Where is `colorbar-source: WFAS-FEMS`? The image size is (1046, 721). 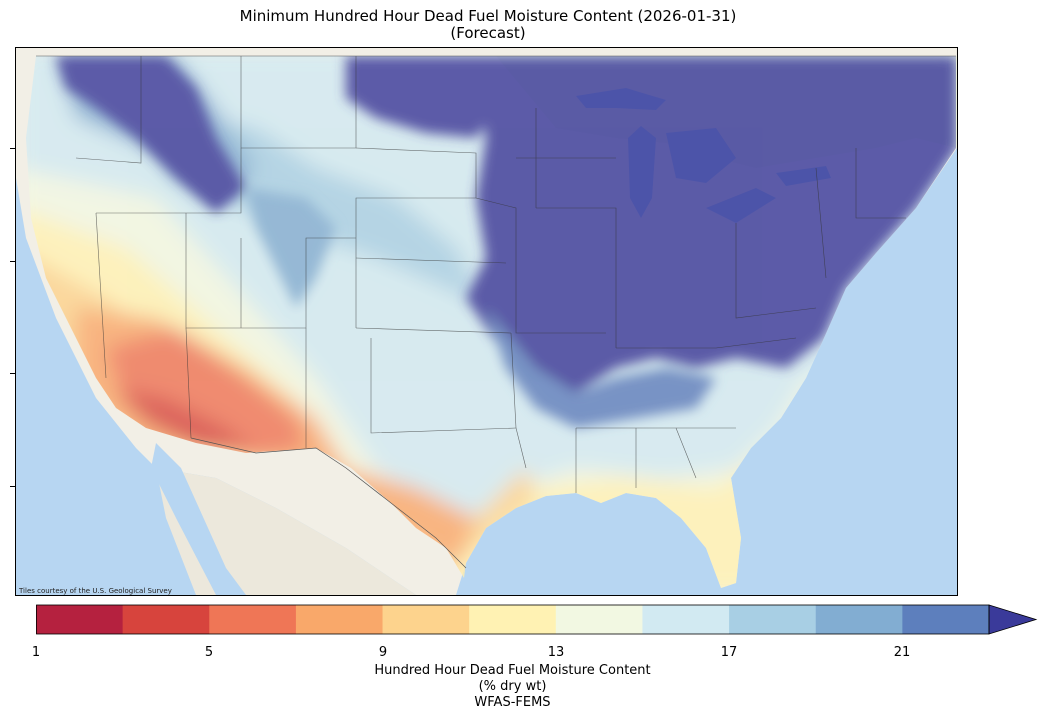
colorbar-source: WFAS-FEMS is located at coordinates (512, 702).